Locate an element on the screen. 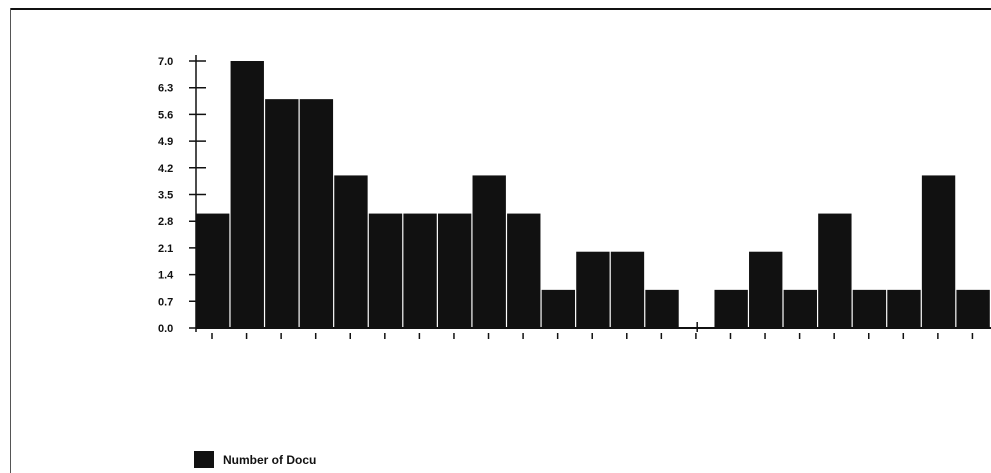  y-tick-label: 6.3 is located at coordinates (165, 89).